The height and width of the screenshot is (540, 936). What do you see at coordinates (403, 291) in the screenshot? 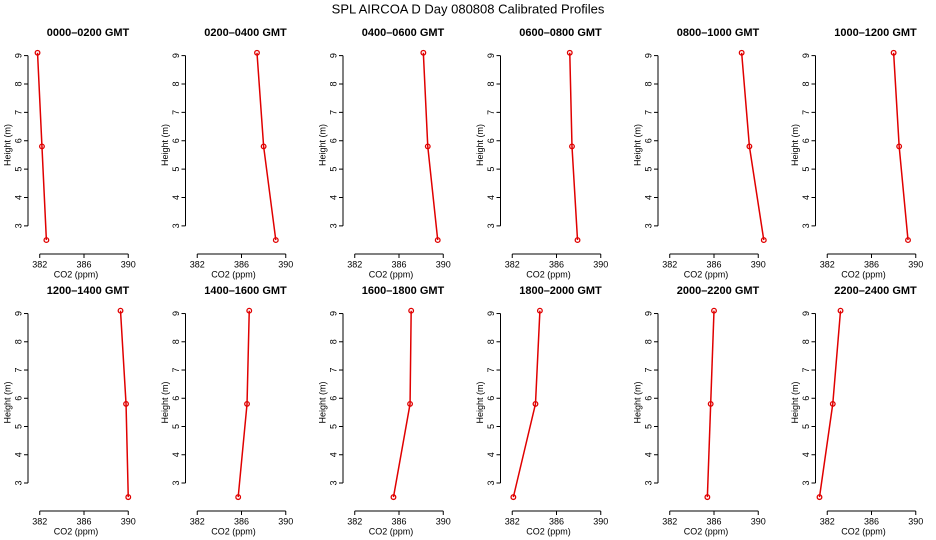
I see `panel-title: 1600–1800 GMT` at bounding box center [403, 291].